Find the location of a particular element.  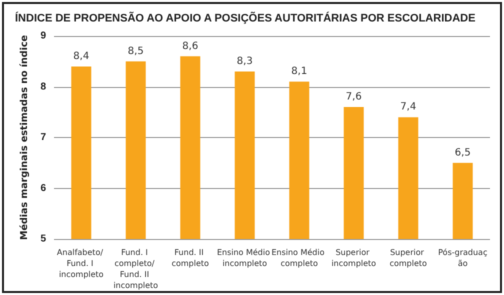

chart-title: ÍNDICE DE PROPENSÃO AO APOIO A POSIÇÕES AUTORITÁRIAS POR ESCOLARIDADE is located at coordinates (245, 18).